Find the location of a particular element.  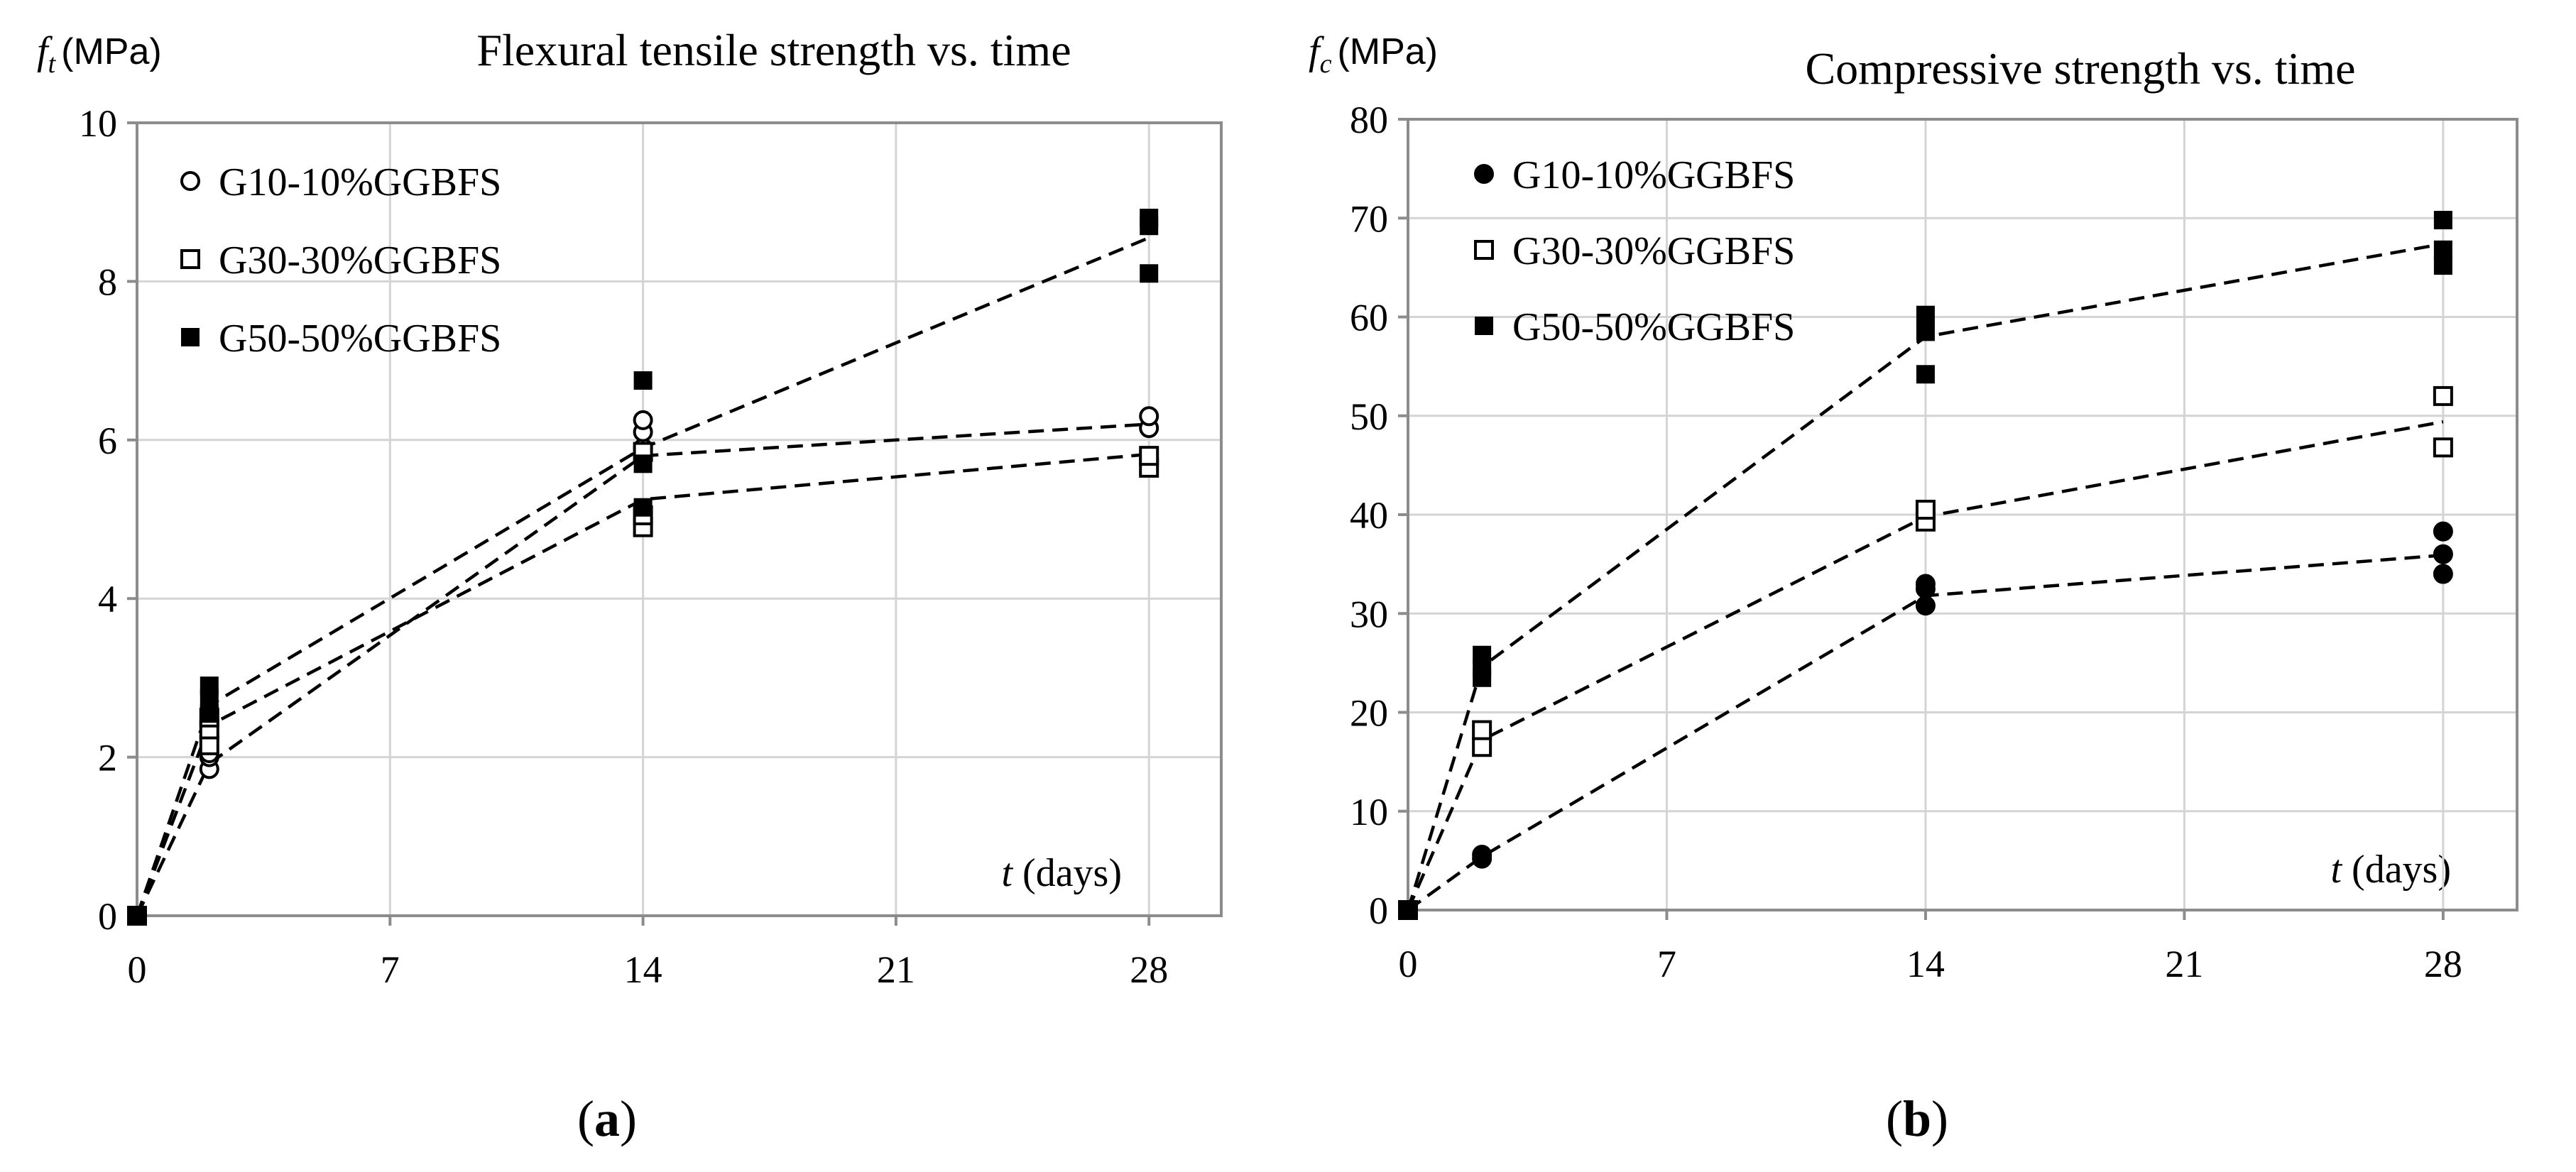

y-tick-label: 80 is located at coordinates (1369, 120).